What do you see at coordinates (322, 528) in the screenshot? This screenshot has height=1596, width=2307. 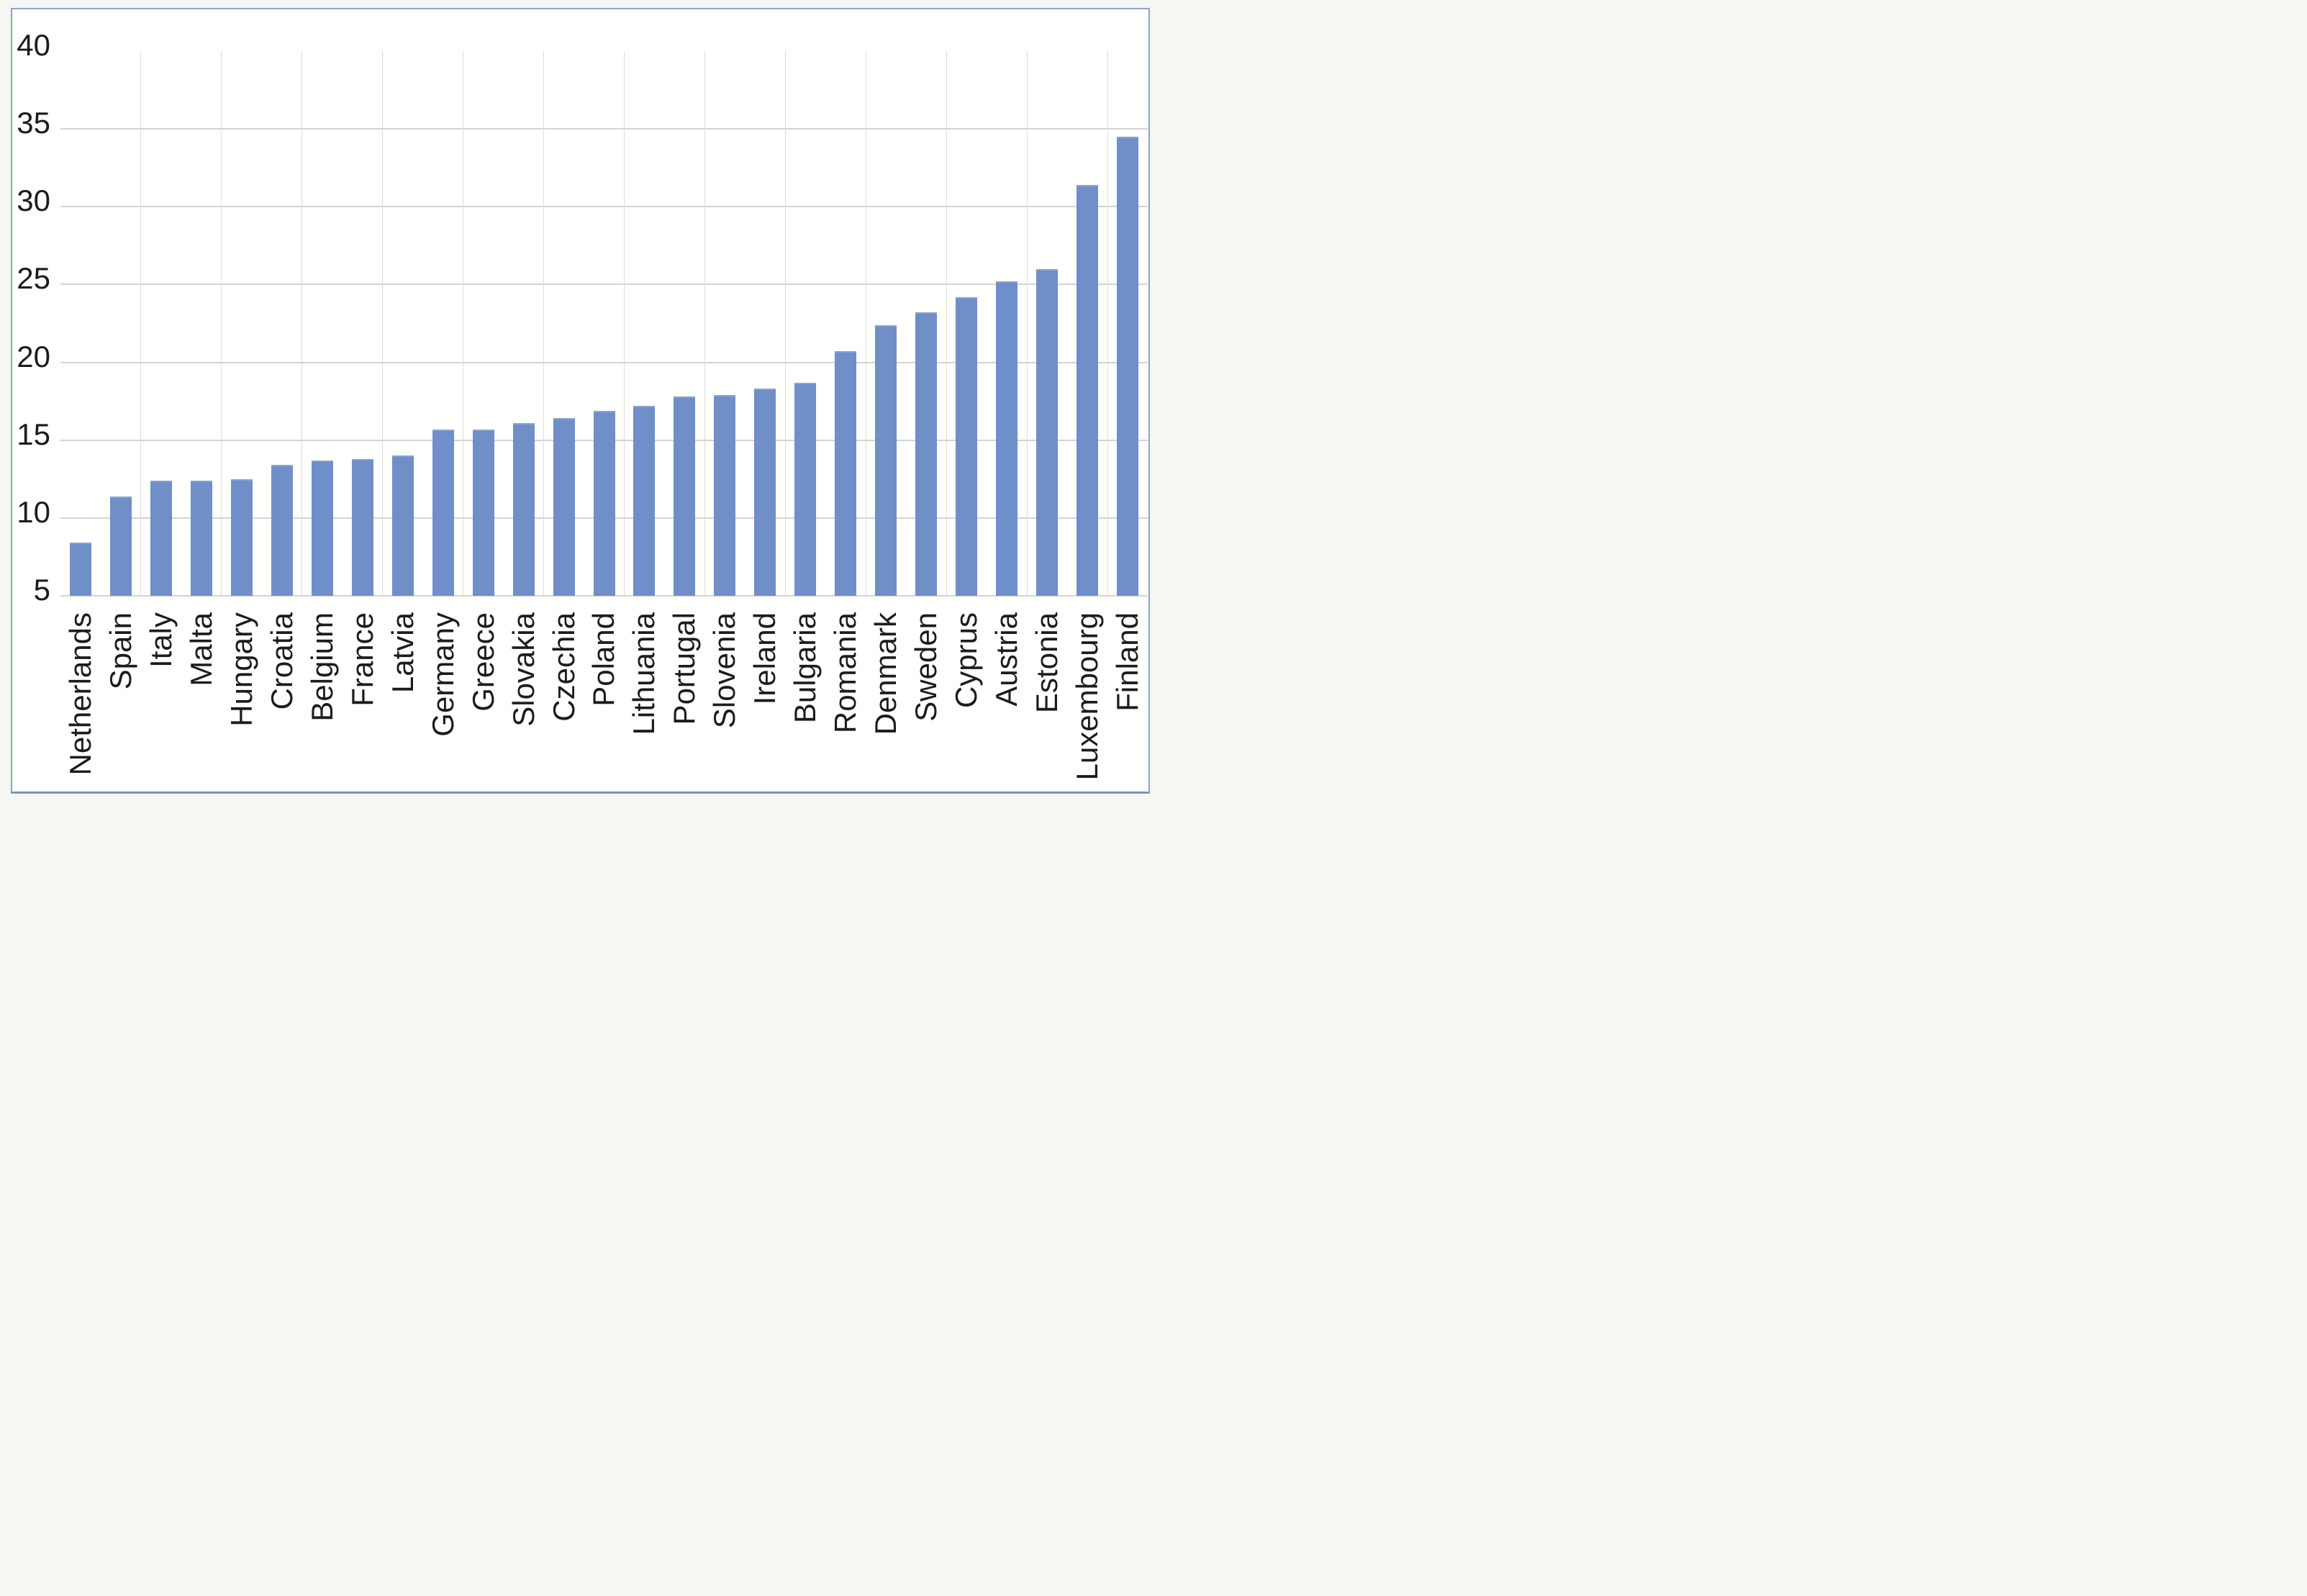 I see `bar-belgium` at bounding box center [322, 528].